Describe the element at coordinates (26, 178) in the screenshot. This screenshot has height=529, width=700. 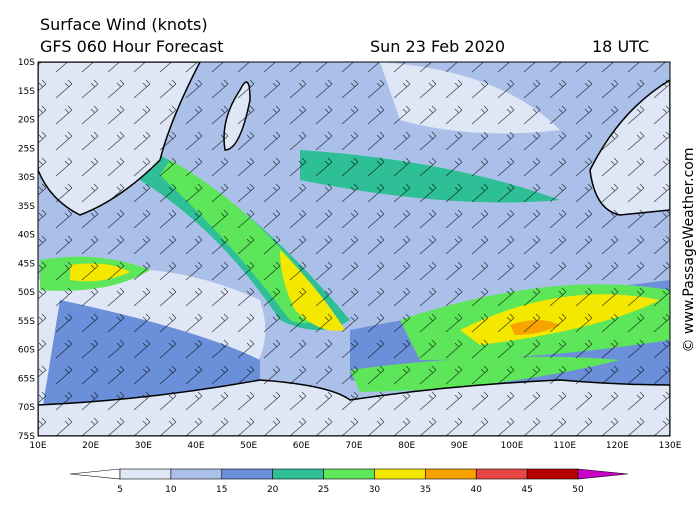
I see `lat-label: 30S` at that location.